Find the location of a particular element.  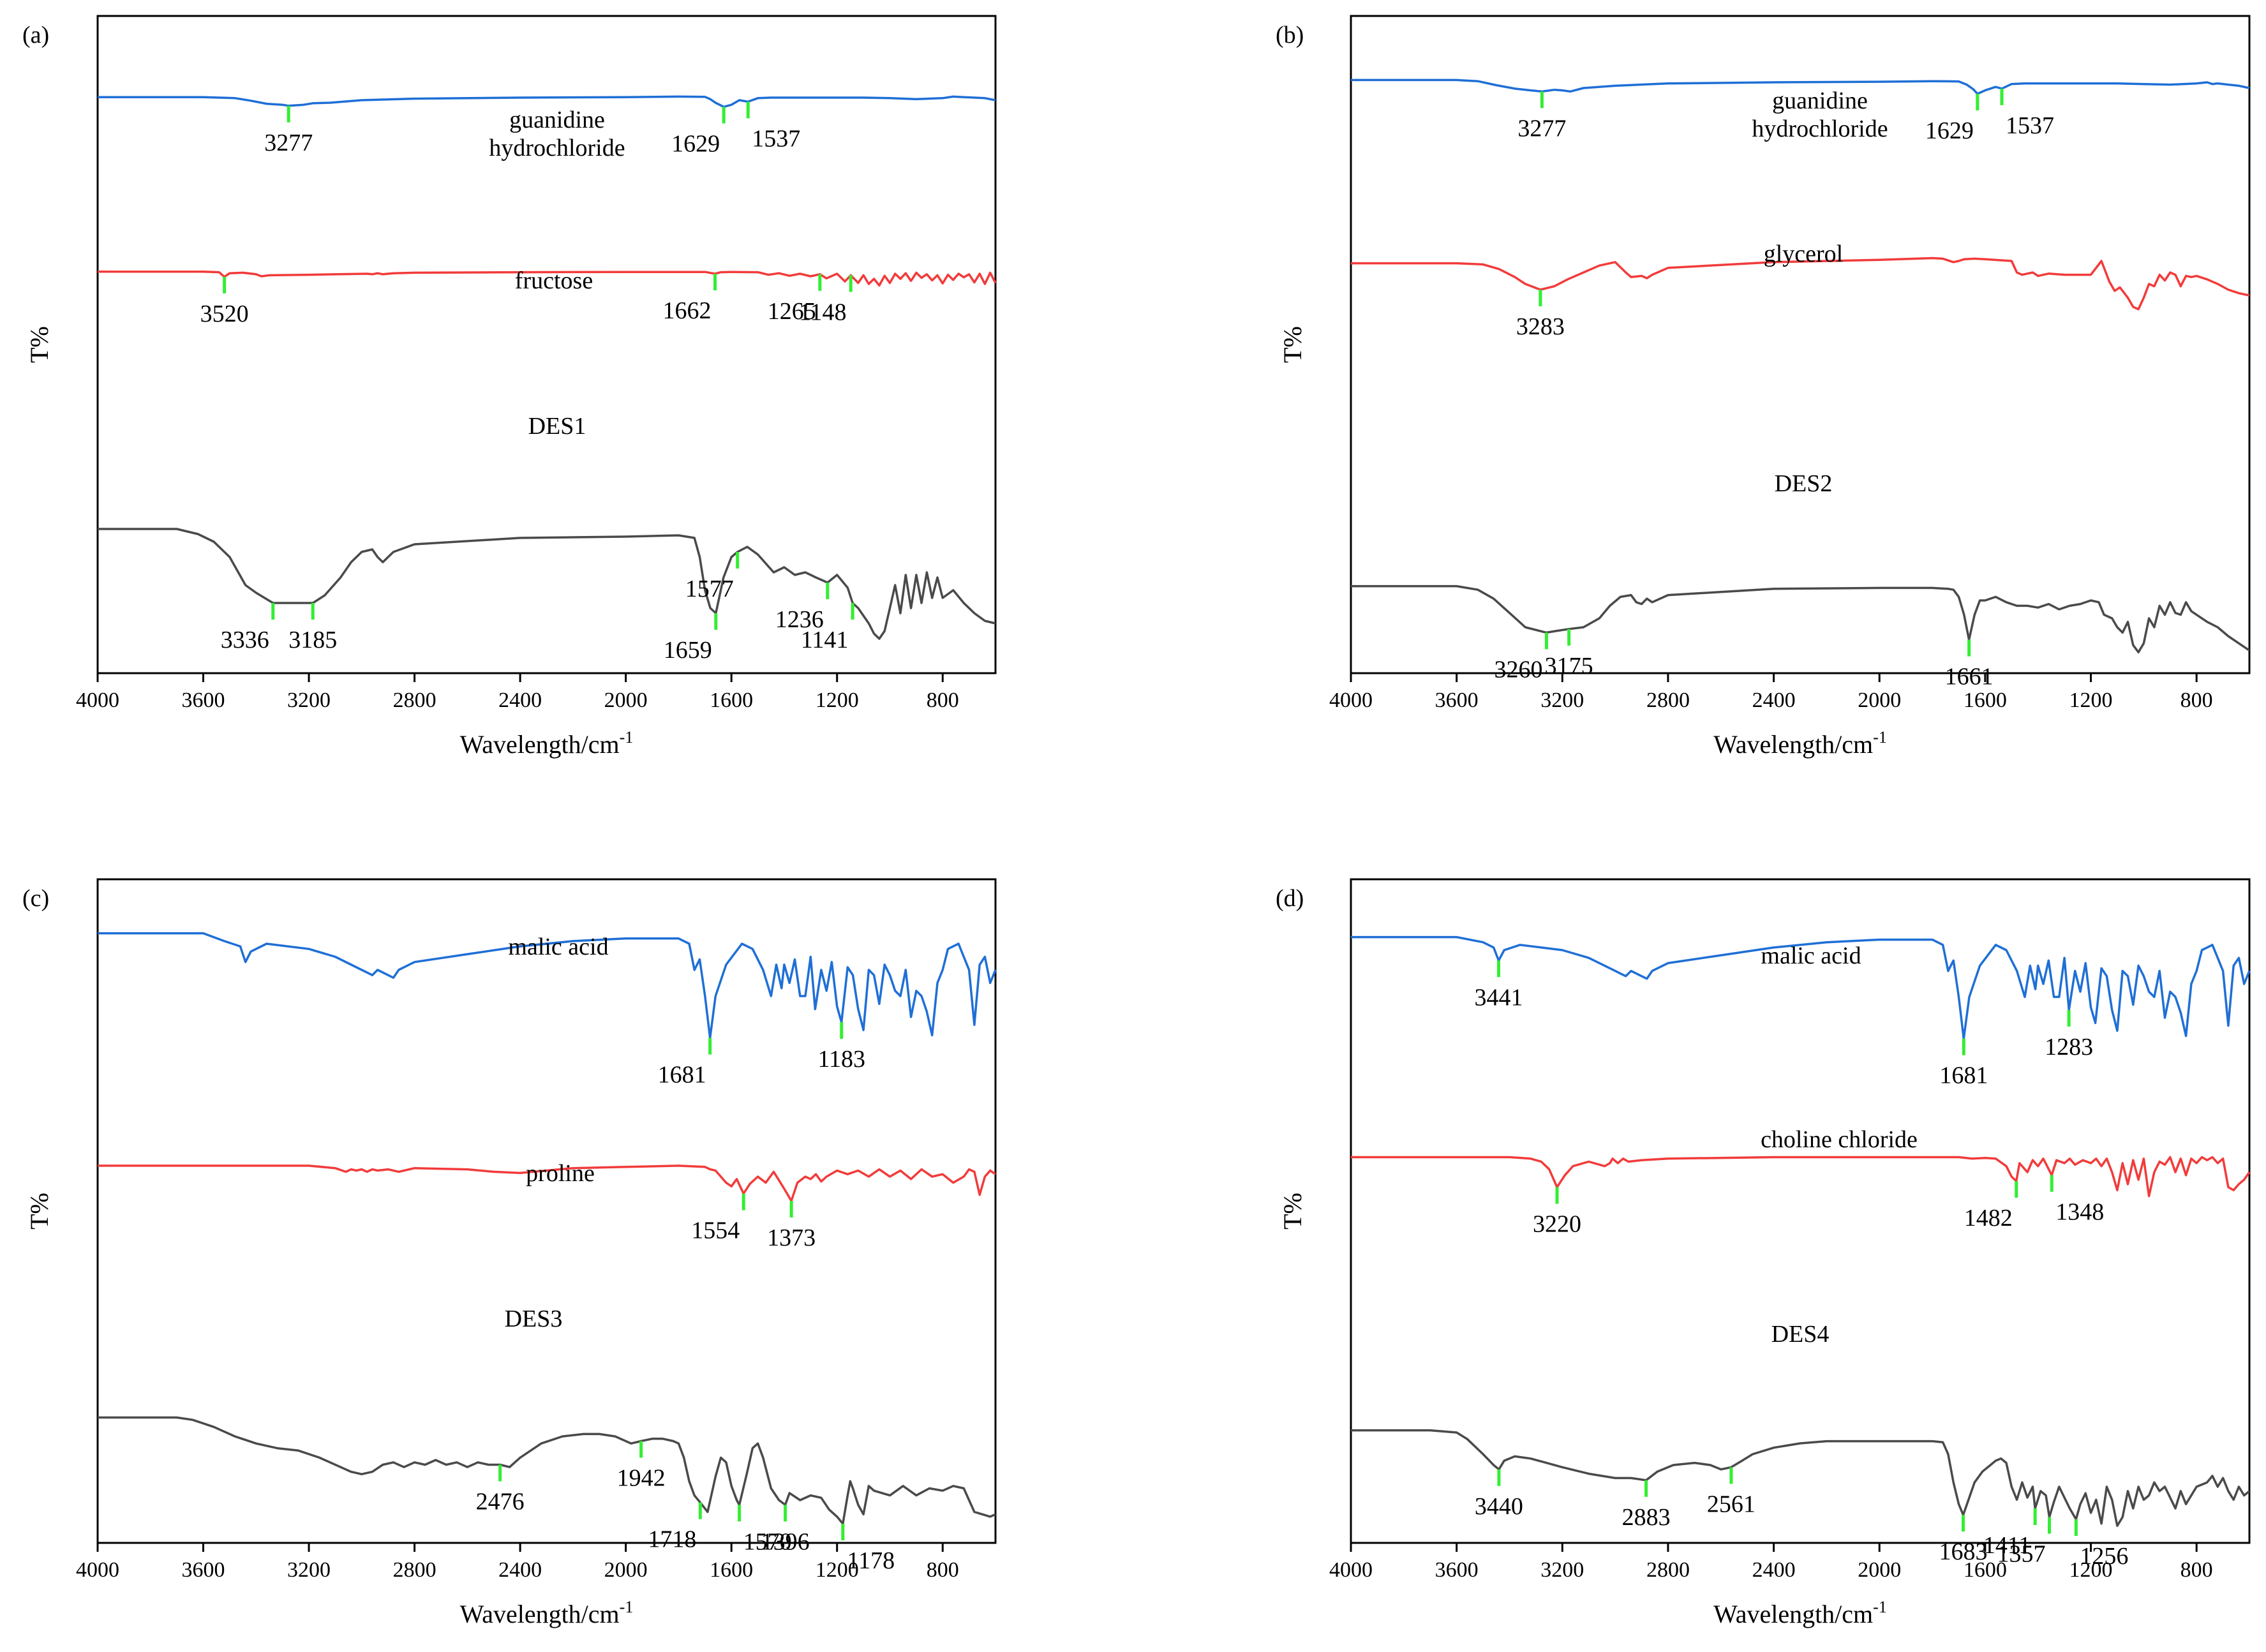

series-label: DES4 is located at coordinates (1801, 1335).